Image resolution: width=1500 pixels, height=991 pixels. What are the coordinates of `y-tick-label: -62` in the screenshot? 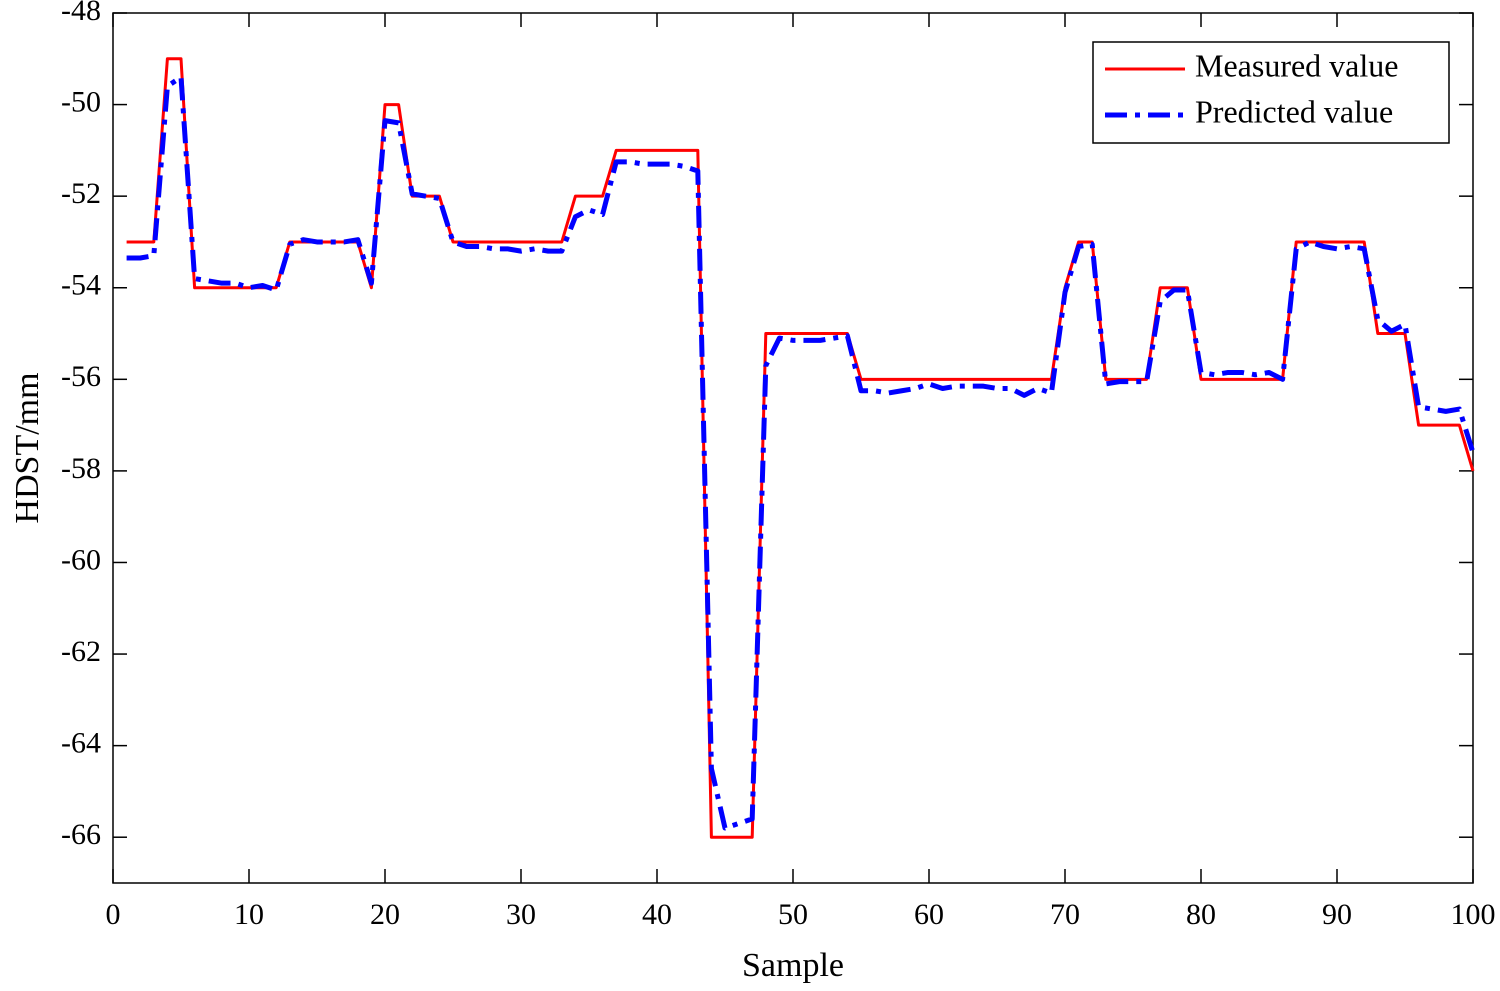 It's located at (81, 651).